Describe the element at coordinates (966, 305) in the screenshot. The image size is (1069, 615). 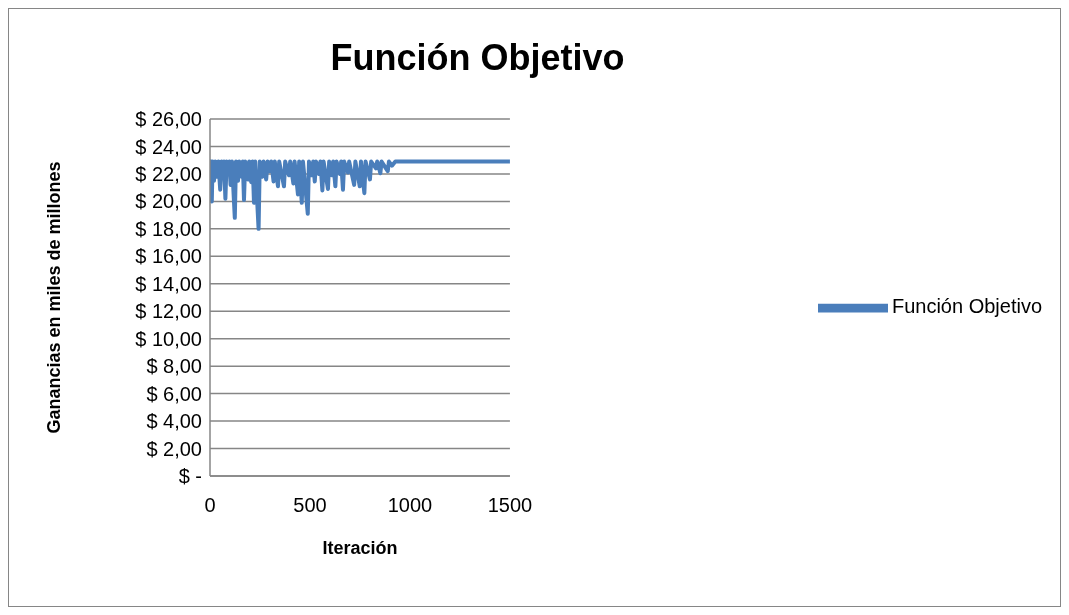
I see `legend-label: Función Objetivo` at that location.